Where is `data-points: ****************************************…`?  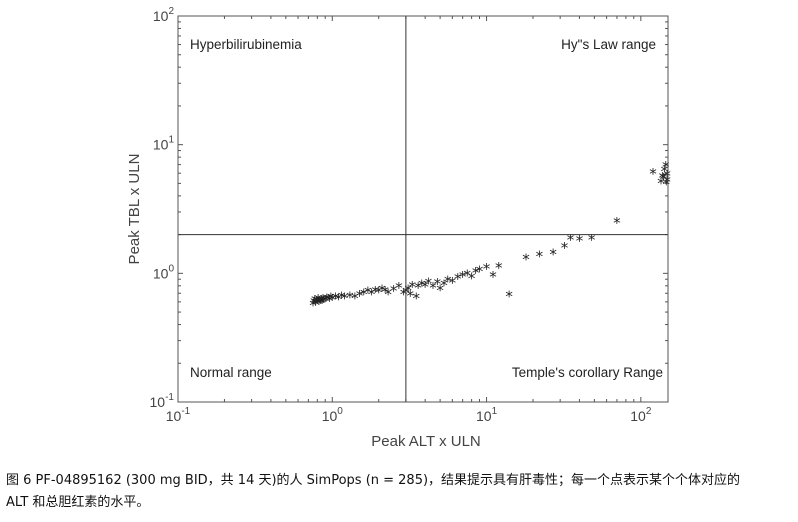
data-points: ****************************************… is located at coordinates (490, 236).